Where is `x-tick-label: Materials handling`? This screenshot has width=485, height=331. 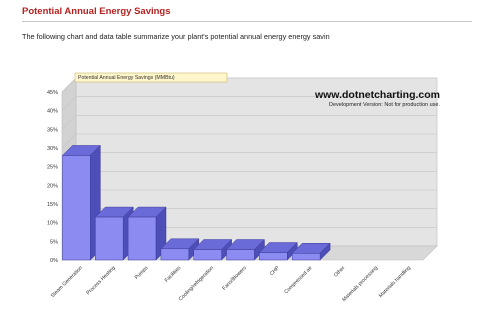
x-tick-label: Materials handling is located at coordinates (395, 282).